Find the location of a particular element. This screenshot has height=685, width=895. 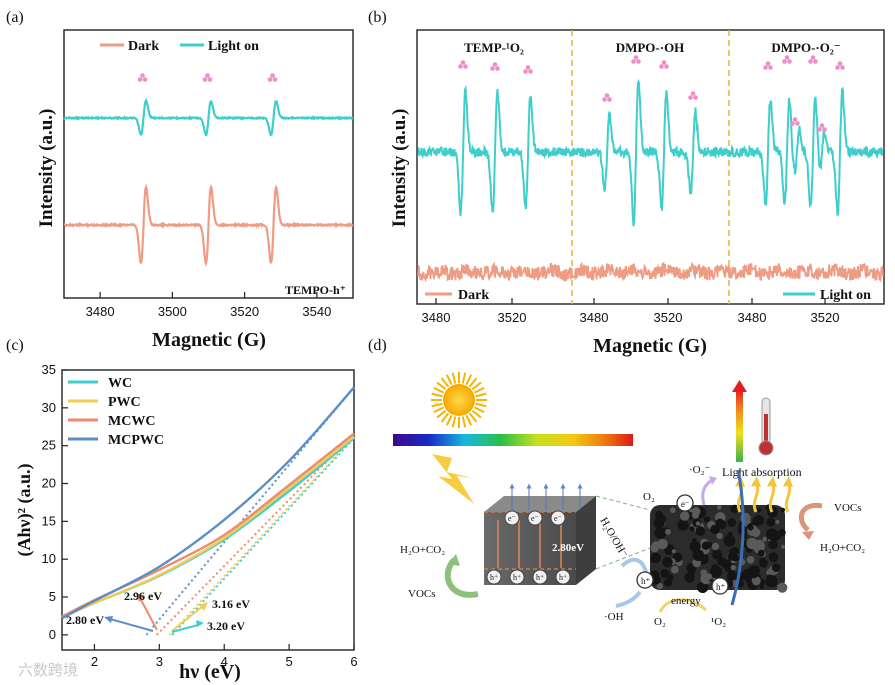

panel-c-ytick-label: 15 is located at coordinates (49, 520).